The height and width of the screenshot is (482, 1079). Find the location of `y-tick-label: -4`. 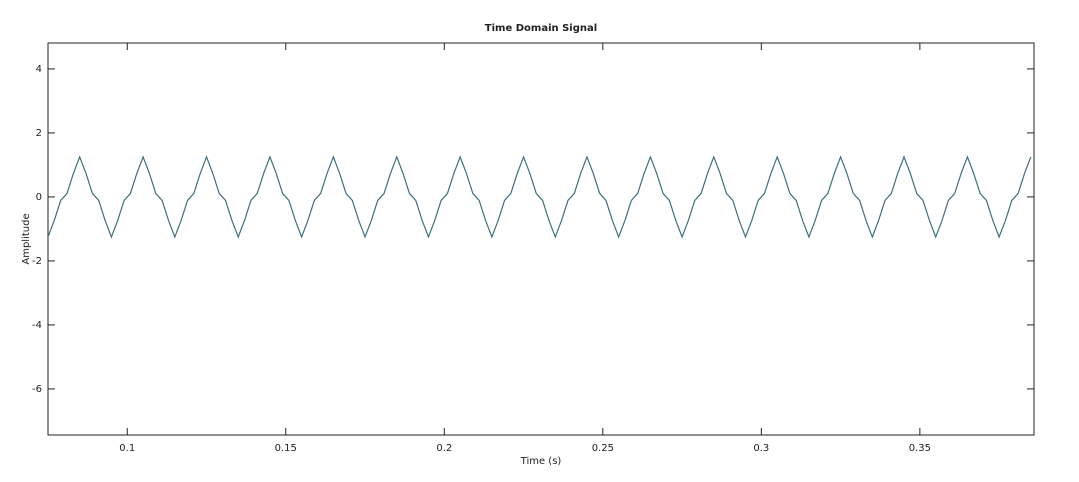

y-tick-label: -4 is located at coordinates (37, 325).